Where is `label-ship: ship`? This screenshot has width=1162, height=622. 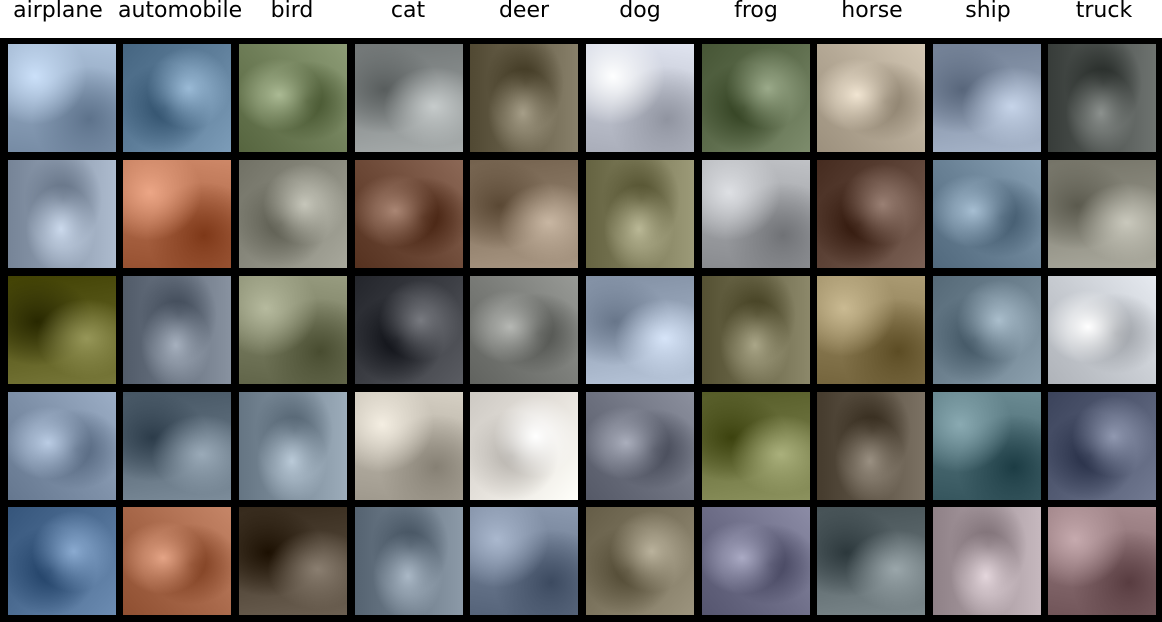
label-ship: ship is located at coordinates (988, 11).